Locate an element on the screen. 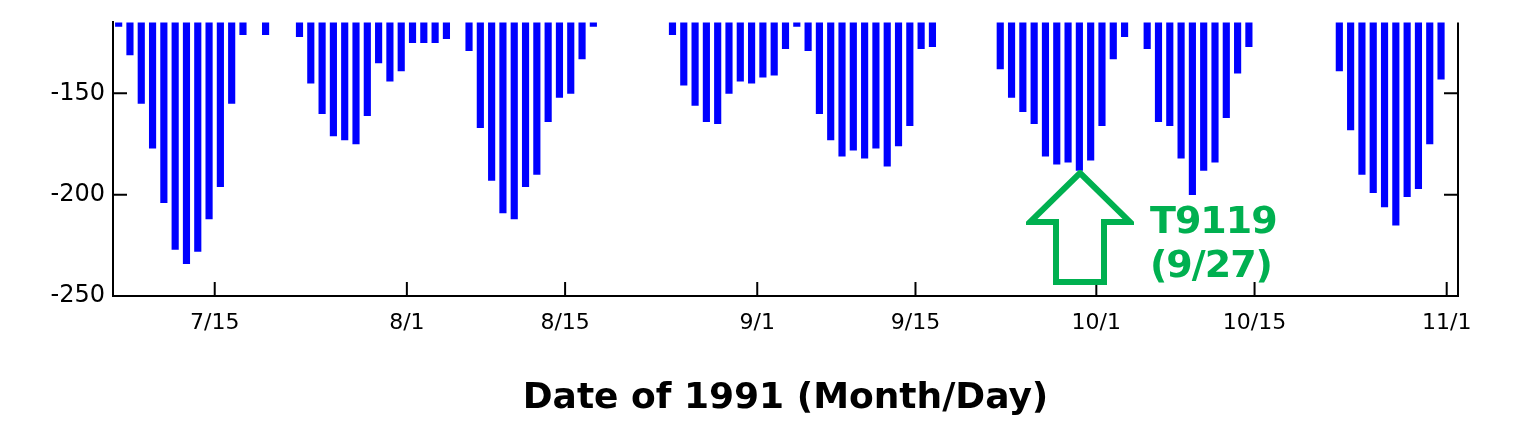 This screenshot has height=424, width=1519. x-tick-label: 9/1 is located at coordinates (757, 321).